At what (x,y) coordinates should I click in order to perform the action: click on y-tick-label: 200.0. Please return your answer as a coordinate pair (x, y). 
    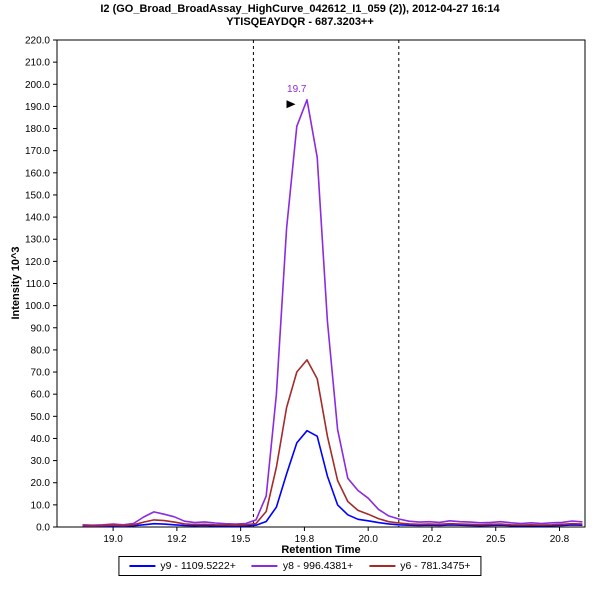
    Looking at the image, I should click on (37, 85).